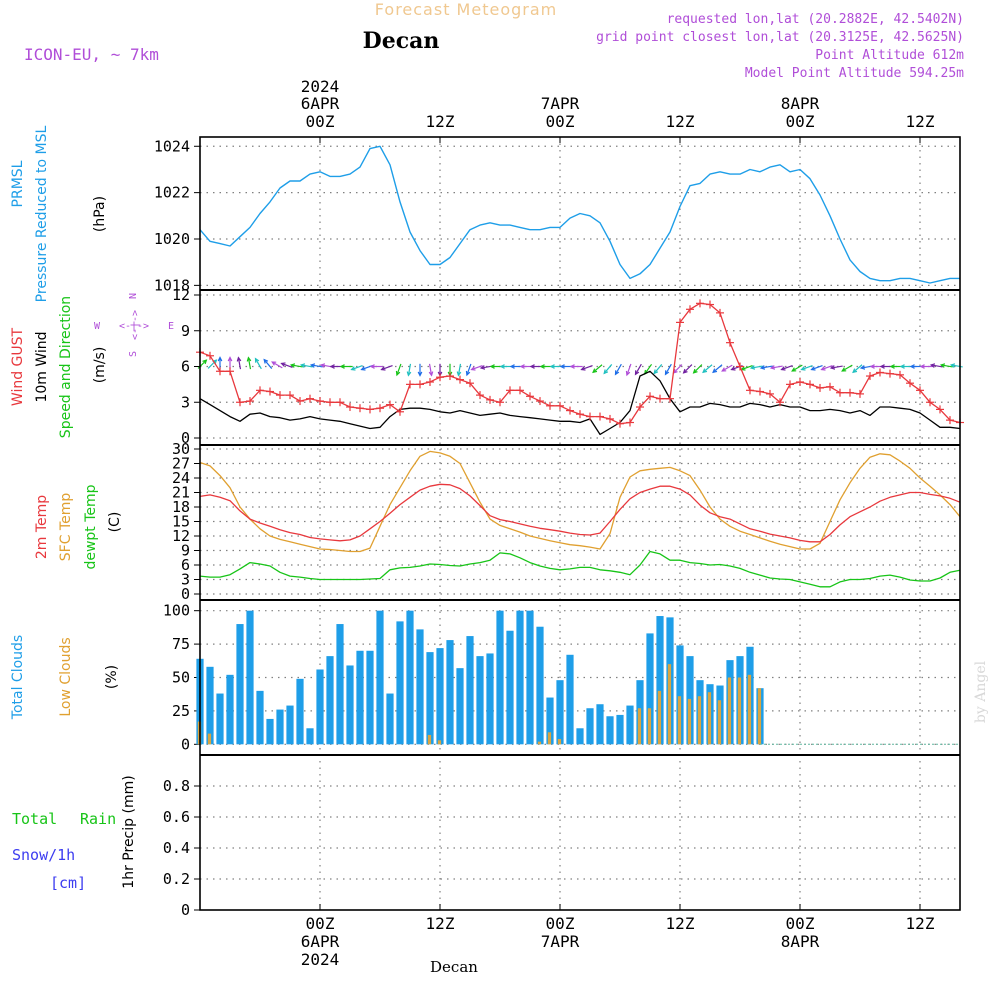  I want to click on cloud-tick-label: 50, so click(181, 678).